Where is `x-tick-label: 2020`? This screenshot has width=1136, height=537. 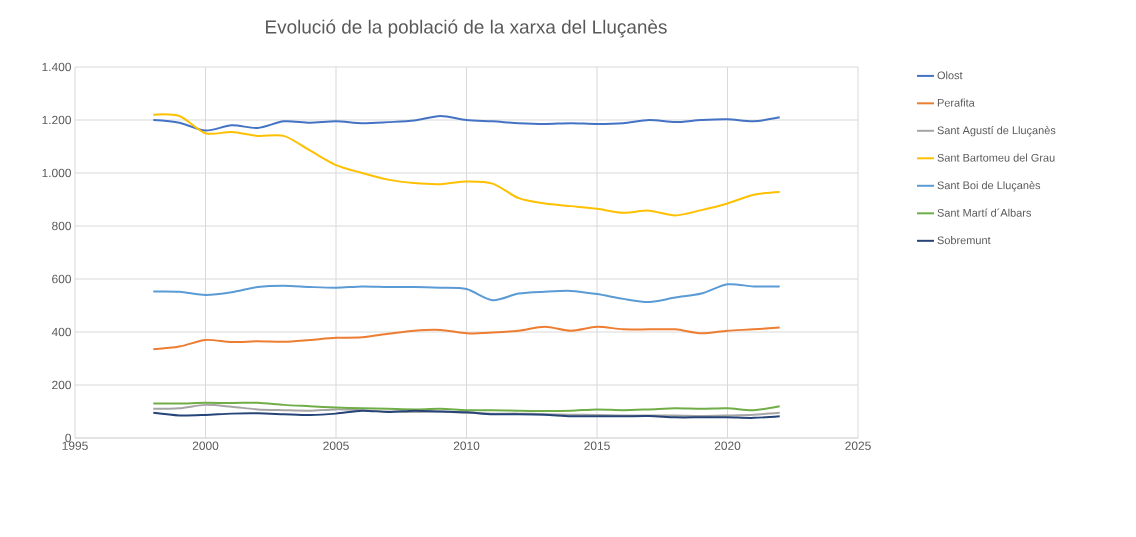 x-tick-label: 2020 is located at coordinates (727, 445).